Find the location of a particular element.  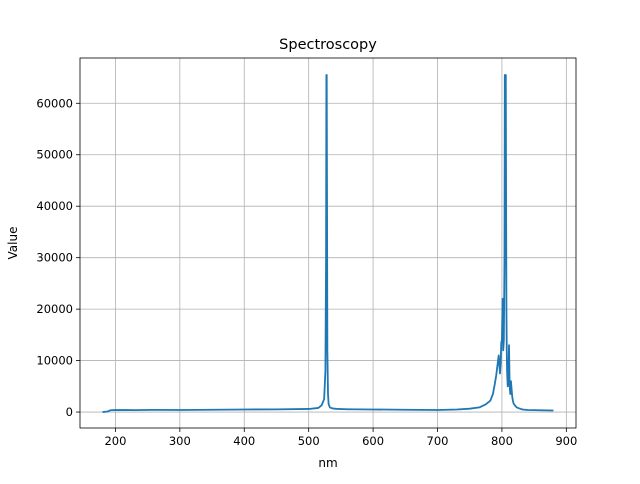

y-tick-label: 10000 is located at coordinates (54, 361).